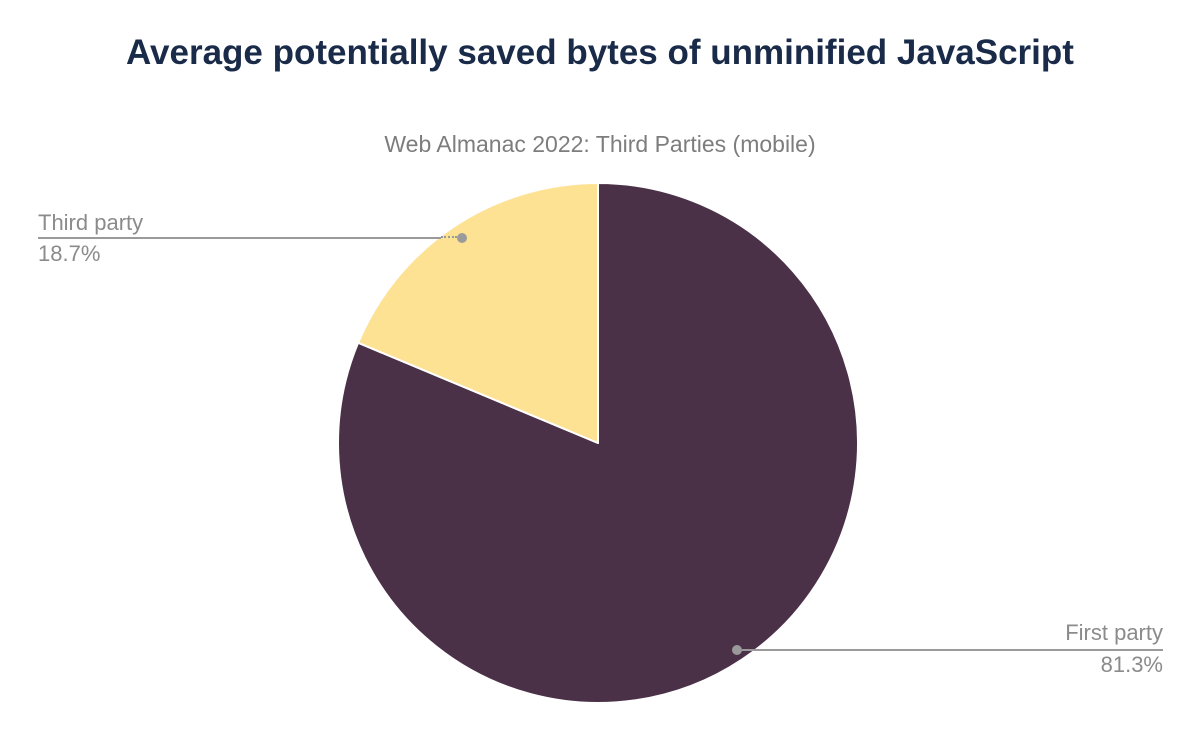  Describe the element at coordinates (600, 144) in the screenshot. I see `chart-subtitle: Web Almanac 2022: Third Parties (mobile)` at that location.